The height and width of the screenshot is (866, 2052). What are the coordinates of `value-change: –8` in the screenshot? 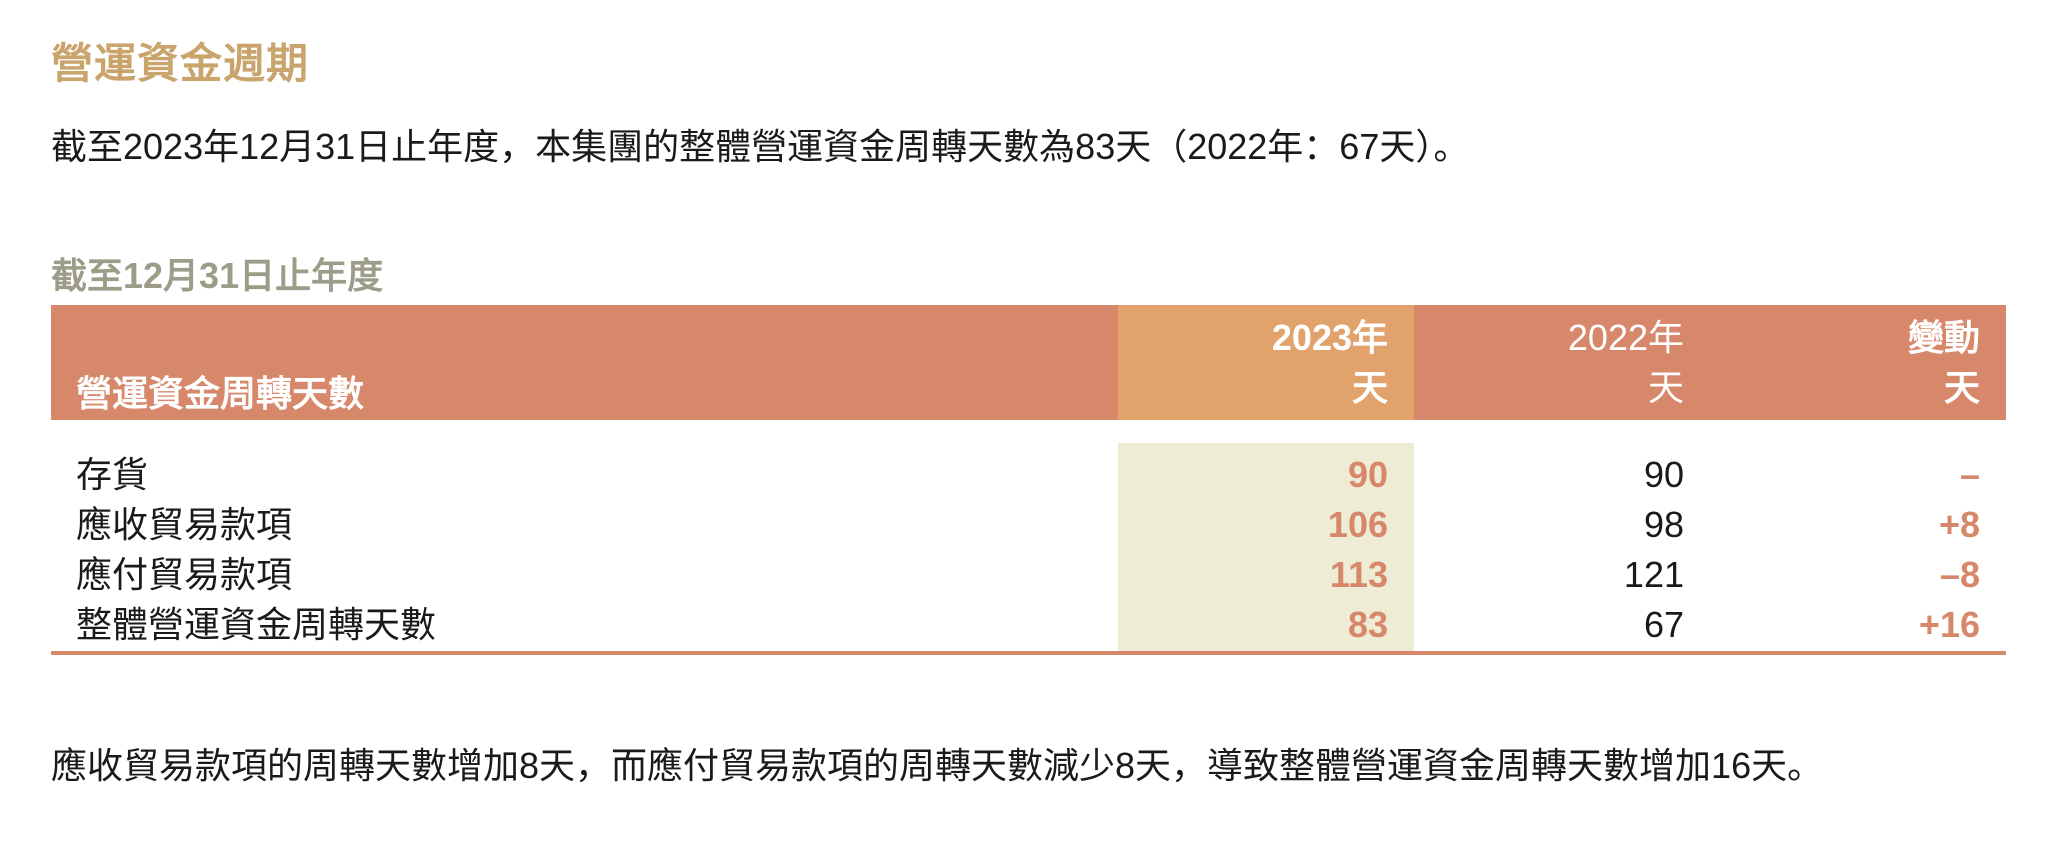 It's located at (1959, 574).